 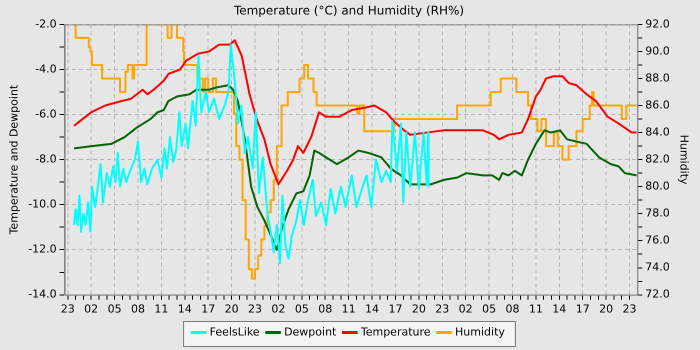 What do you see at coordinates (13, 160) in the screenshot?
I see `y-axis-title: Temperature and Dewpoint` at bounding box center [13, 160].